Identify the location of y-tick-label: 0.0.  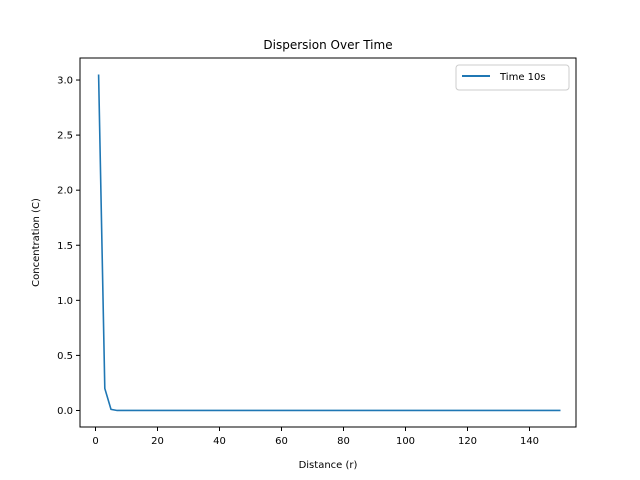
(65, 411).